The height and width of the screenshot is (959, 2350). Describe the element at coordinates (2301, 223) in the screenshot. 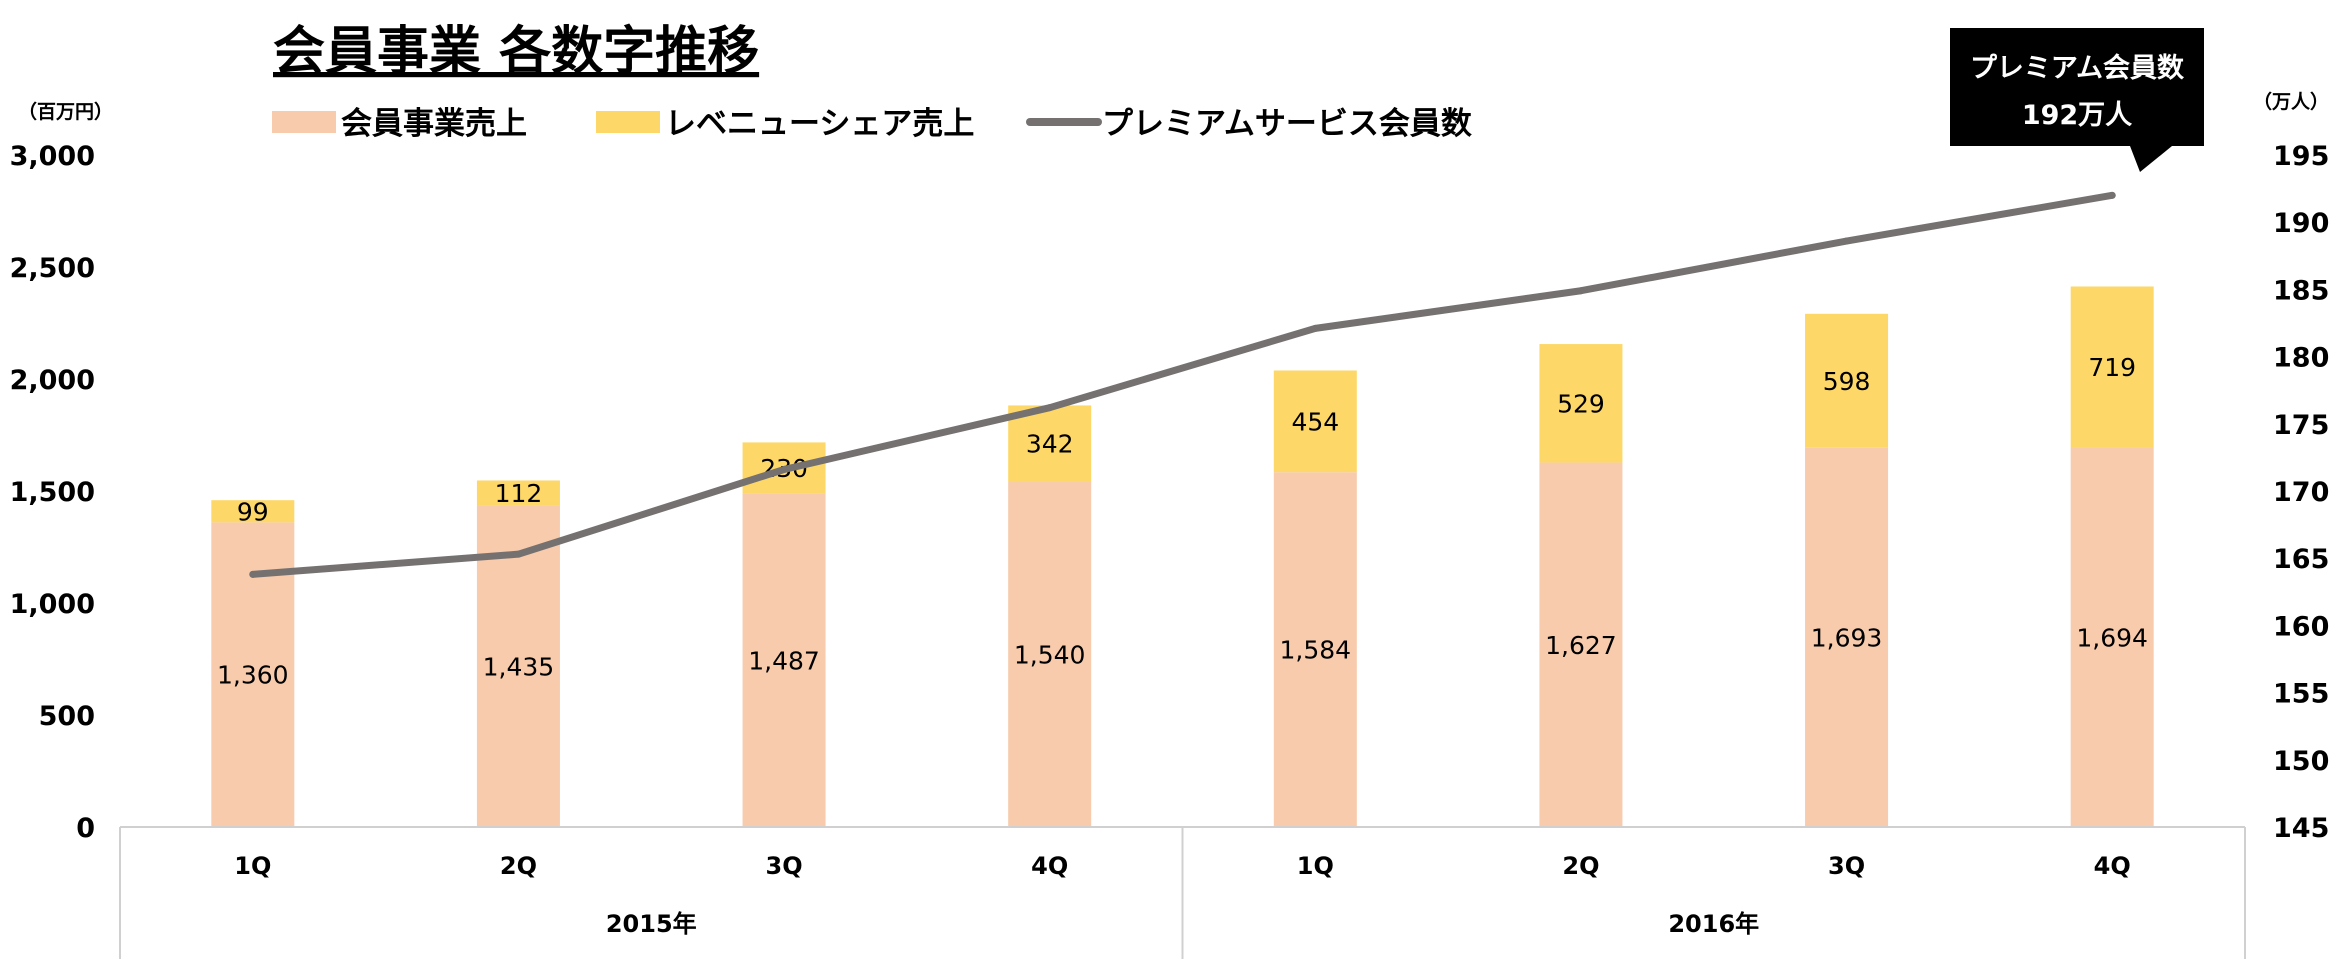

I see `right-tick-label: 190` at that location.